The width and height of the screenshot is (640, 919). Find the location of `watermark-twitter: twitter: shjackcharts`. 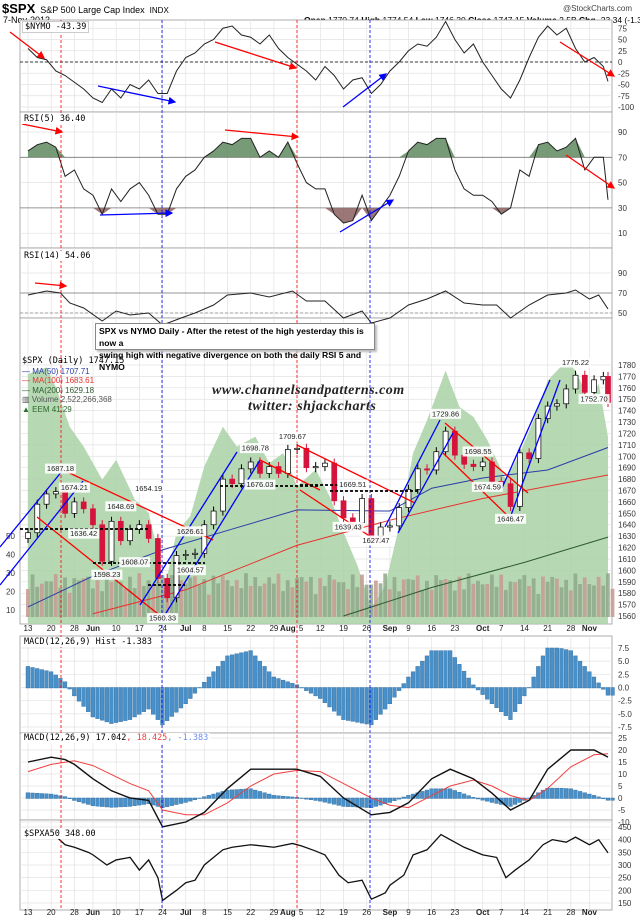

watermark-twitter: twitter: shjackcharts is located at coordinates (312, 406).